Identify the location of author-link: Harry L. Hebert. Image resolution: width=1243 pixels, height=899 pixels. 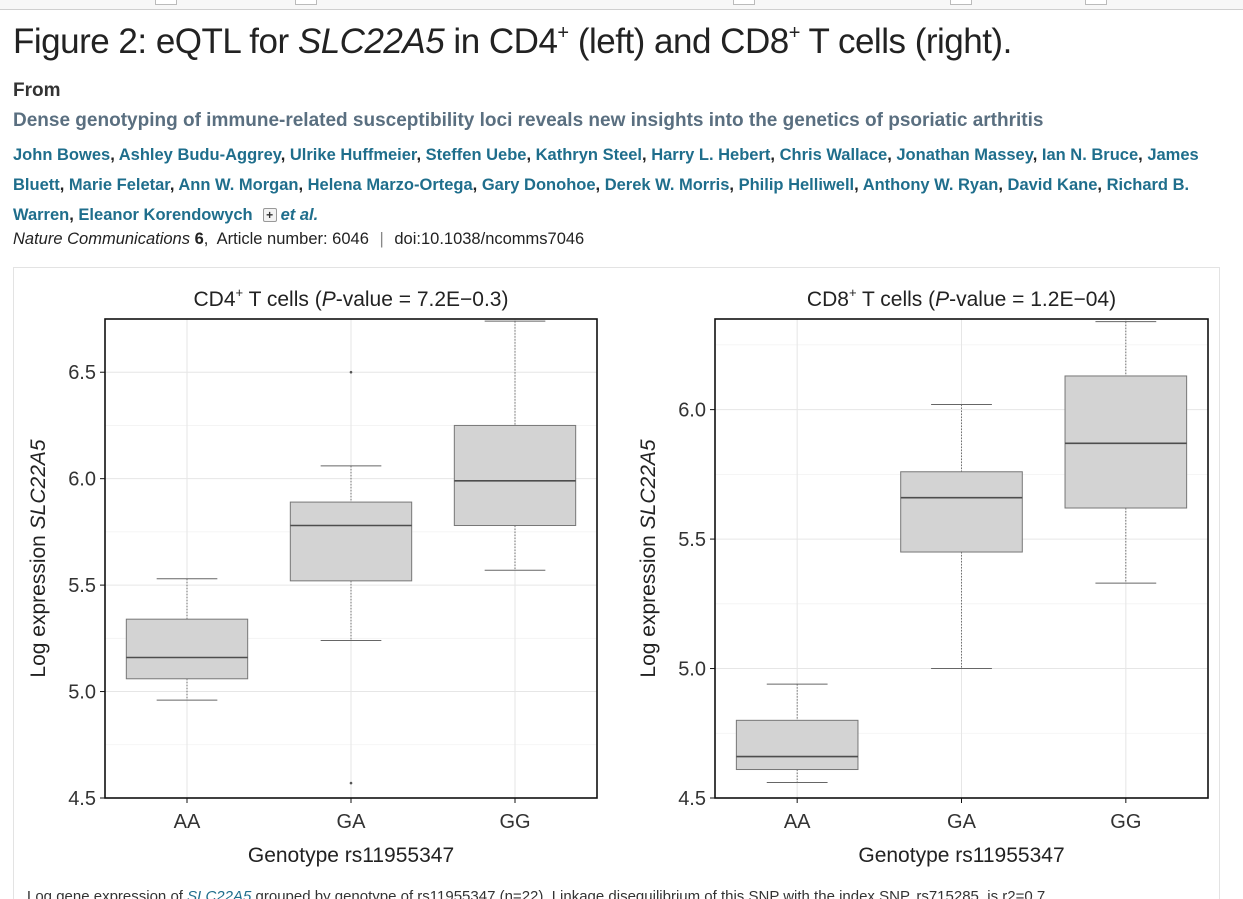
(711, 155).